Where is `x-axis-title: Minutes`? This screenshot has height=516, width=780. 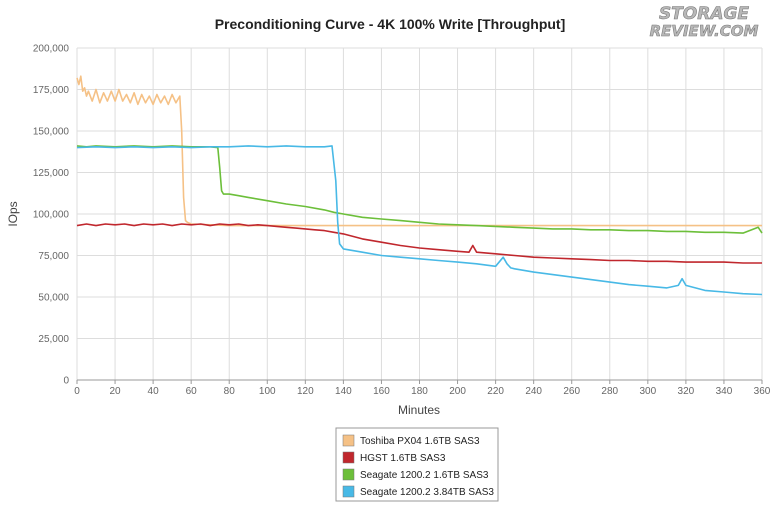 x-axis-title: Minutes is located at coordinates (419, 410).